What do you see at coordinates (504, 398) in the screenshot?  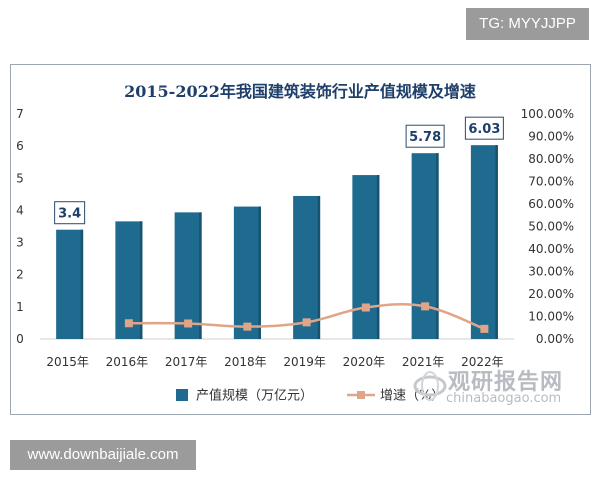 I see `watermark-subtitle: chinabaogao.com` at bounding box center [504, 398].